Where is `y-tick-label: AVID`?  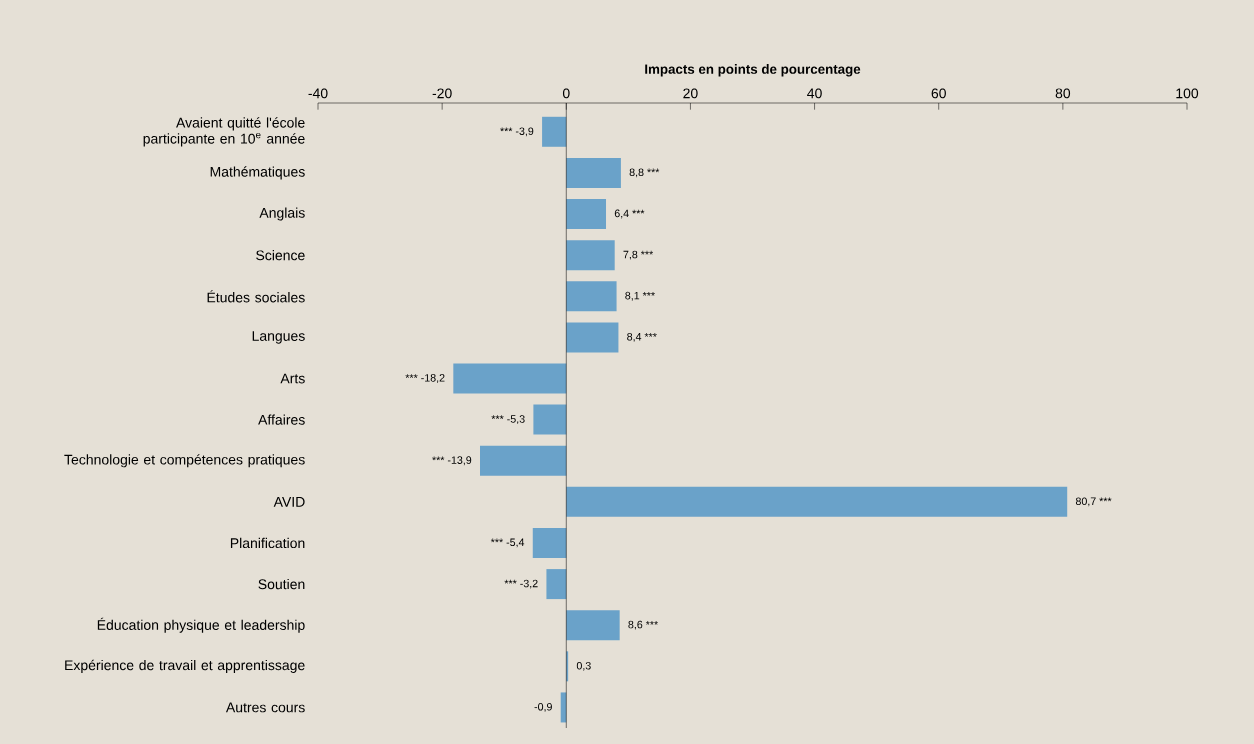 y-tick-label: AVID is located at coordinates (289, 502).